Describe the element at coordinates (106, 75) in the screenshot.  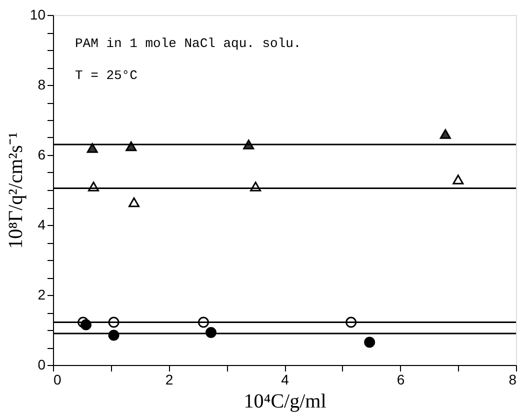
I see `annotation: T = 25°C` at that location.